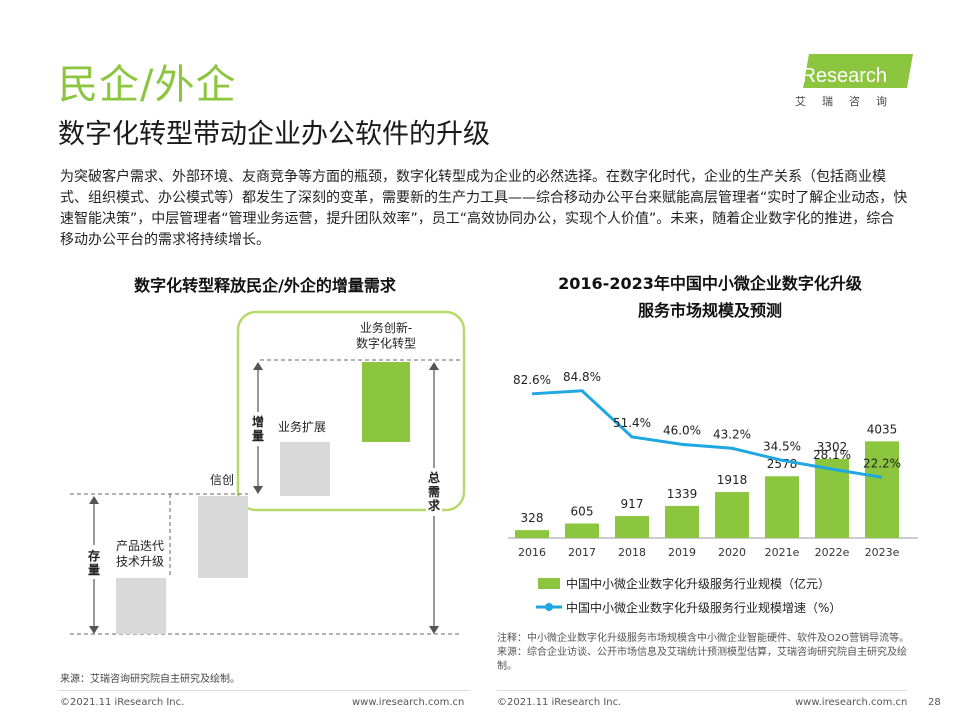 Image resolution: width=960 pixels, height=720 pixels. I want to click on x-tick-2019: 2019, so click(682, 552).